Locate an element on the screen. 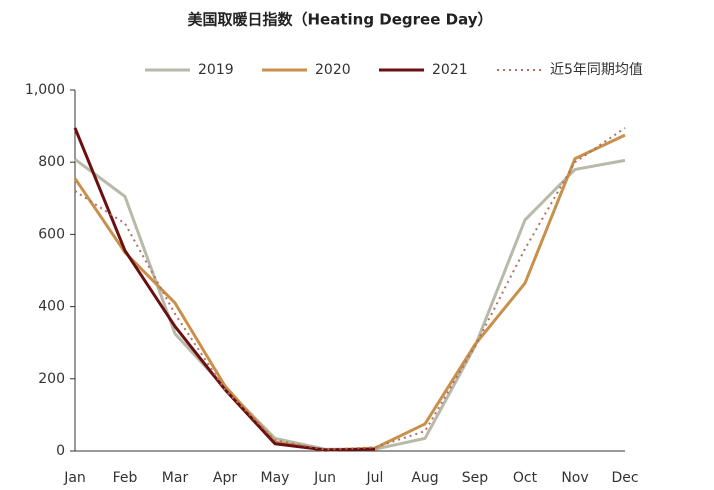 Image resolution: width=714 pixels, height=490 pixels. legend-label: 近5年同期均值 is located at coordinates (596, 70).